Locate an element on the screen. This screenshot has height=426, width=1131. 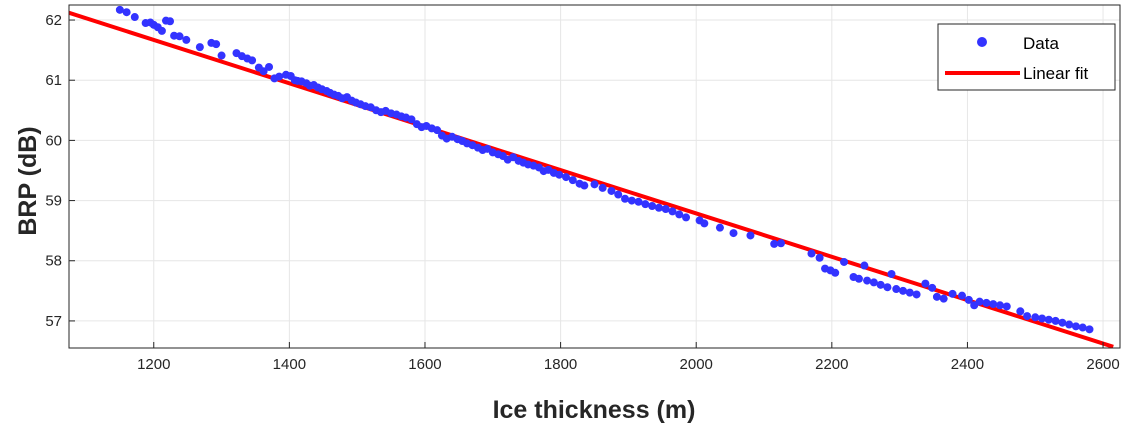
legend-data-marker is located at coordinates (982, 42).